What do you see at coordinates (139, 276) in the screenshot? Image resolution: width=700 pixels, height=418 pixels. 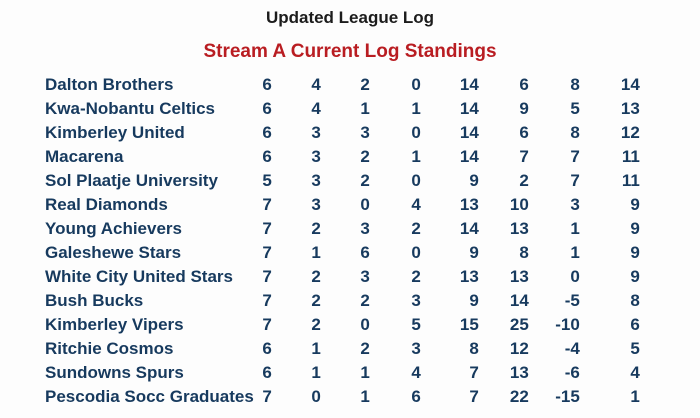 I see `team-name: White City United Stars` at bounding box center [139, 276].